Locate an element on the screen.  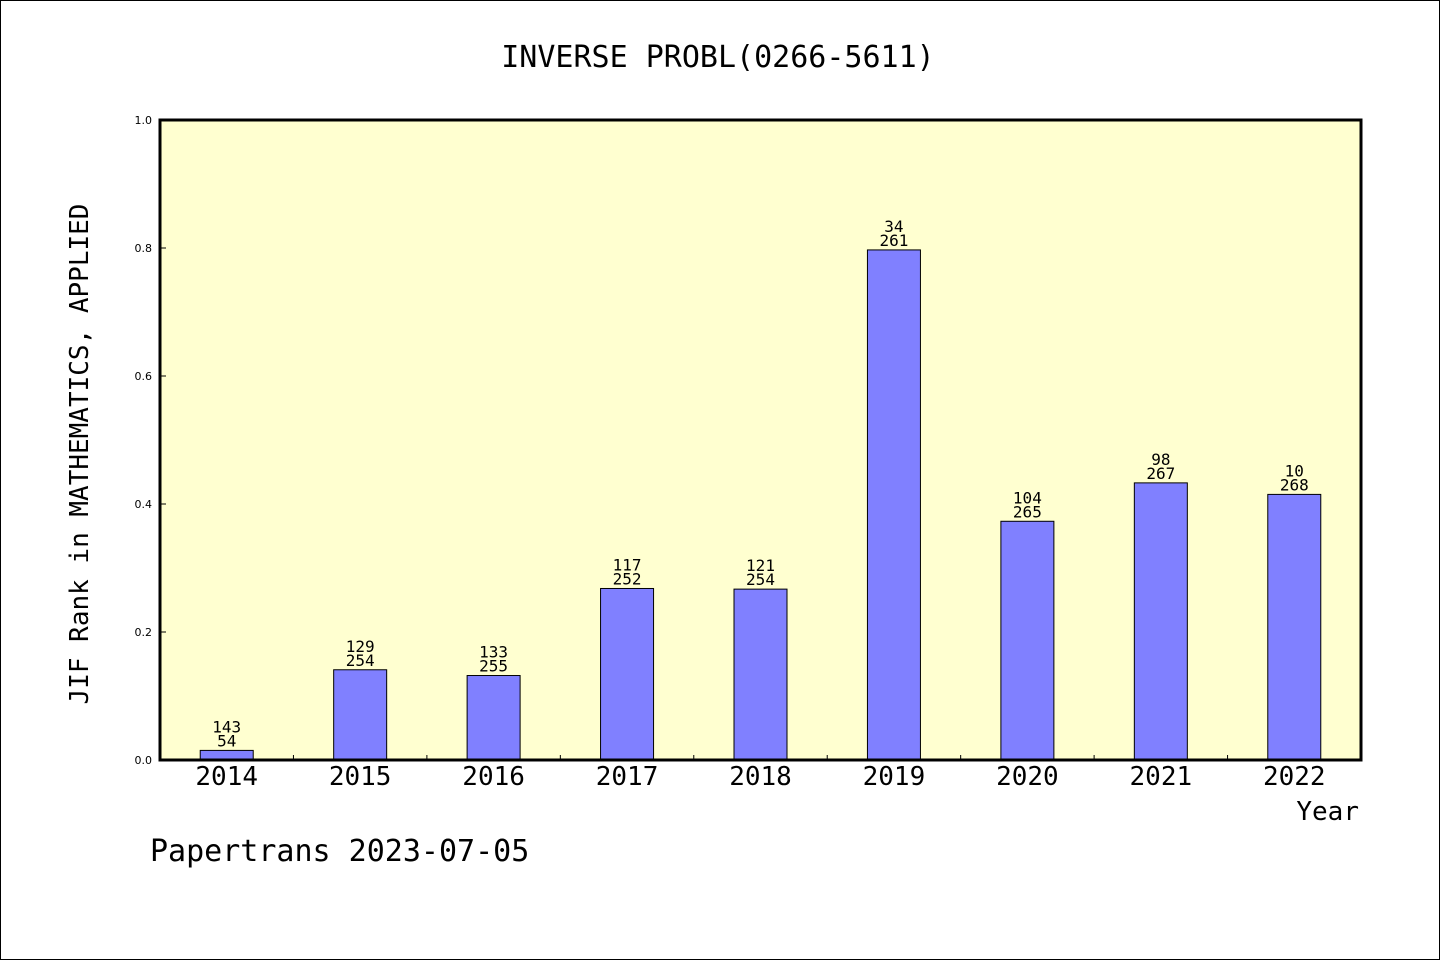
bar-rank-label: 143 is located at coordinates (226, 726).